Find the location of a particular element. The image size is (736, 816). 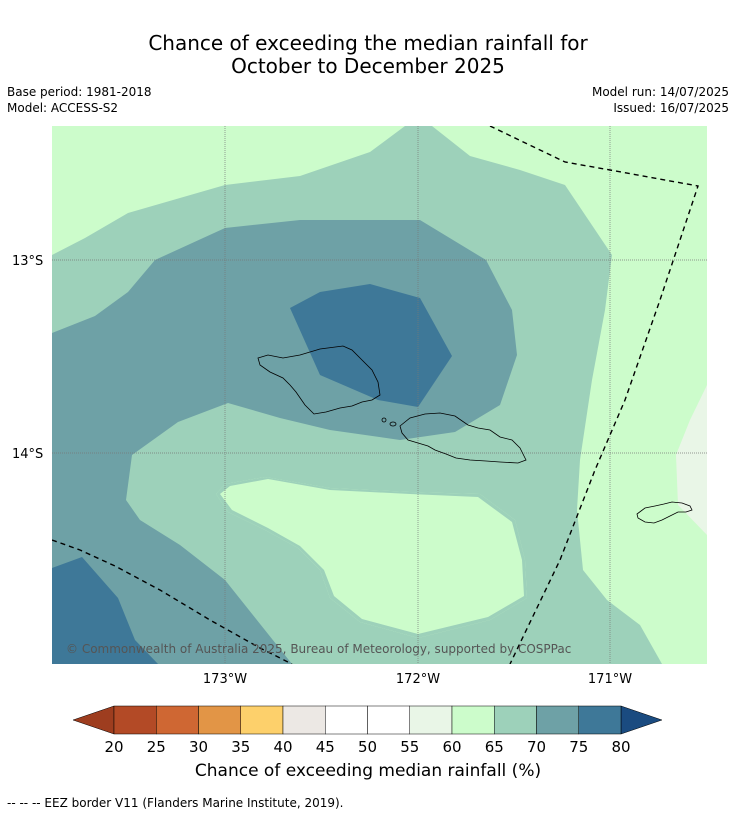

colorbar-tick-label: 75 is located at coordinates (579, 747).